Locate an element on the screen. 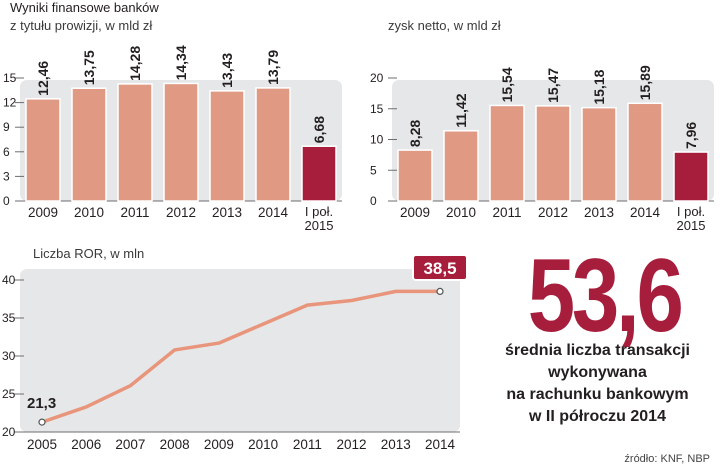 This screenshot has width=720, height=470. profit-chart-x-label: I poł. is located at coordinates (691, 211).